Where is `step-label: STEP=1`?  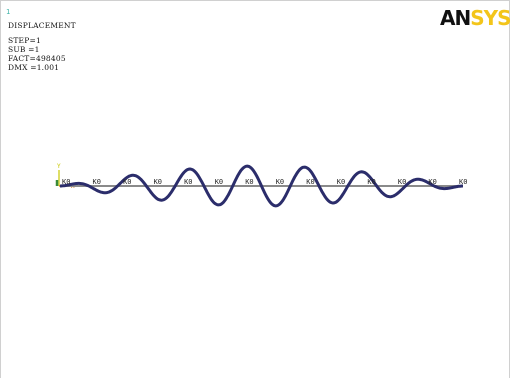 step-label: STEP=1 is located at coordinates (24, 40).